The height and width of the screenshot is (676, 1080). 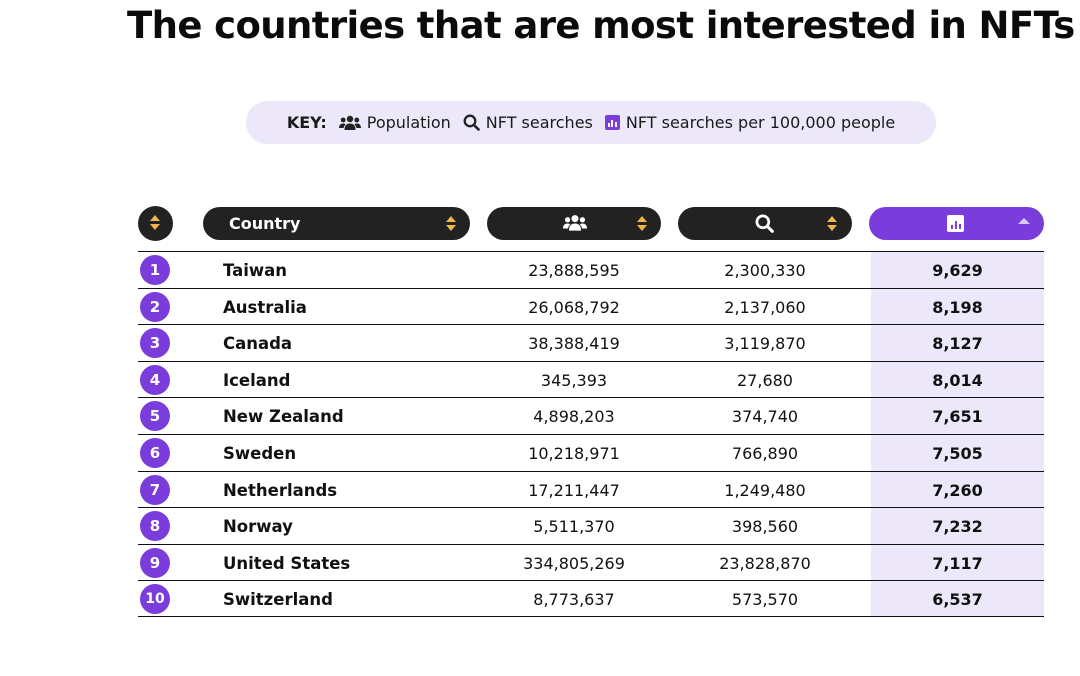 I want to click on rank-badge: 8, so click(x=155, y=526).